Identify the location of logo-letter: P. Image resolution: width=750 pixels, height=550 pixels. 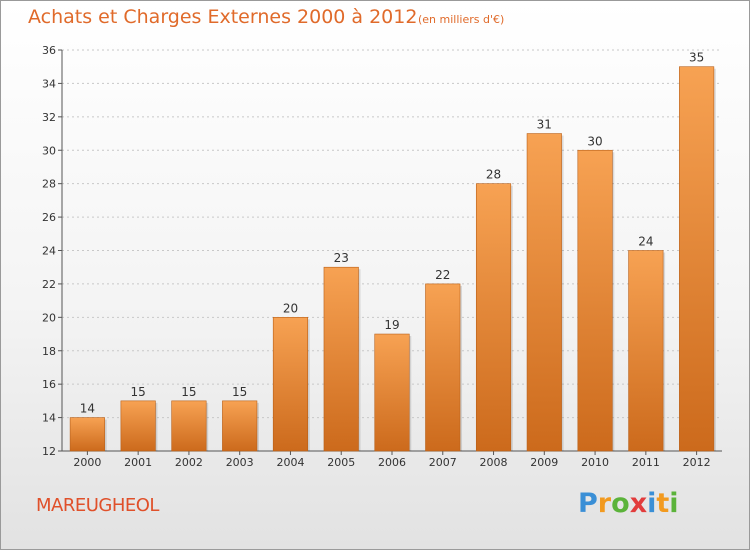
(588, 503).